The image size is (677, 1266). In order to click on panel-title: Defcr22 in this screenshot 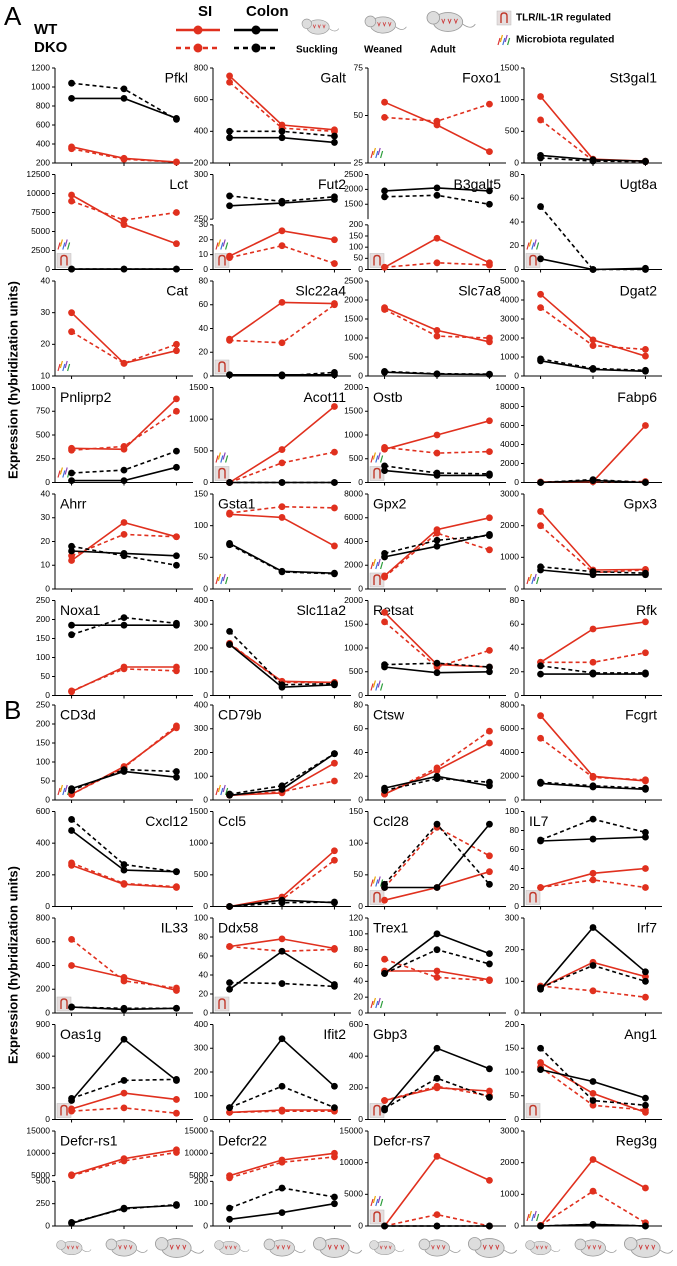, I will do `click(242, 1141)`.